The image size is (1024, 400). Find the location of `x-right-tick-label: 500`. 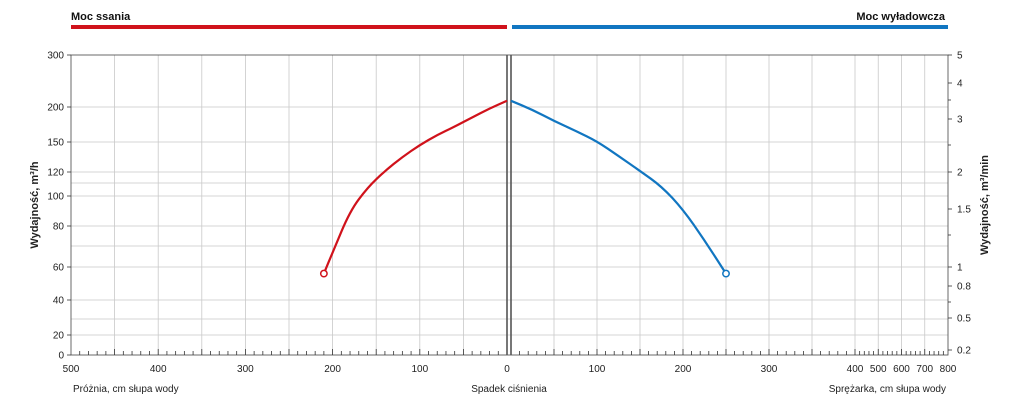

x-right-tick-label: 500 is located at coordinates (878, 369).